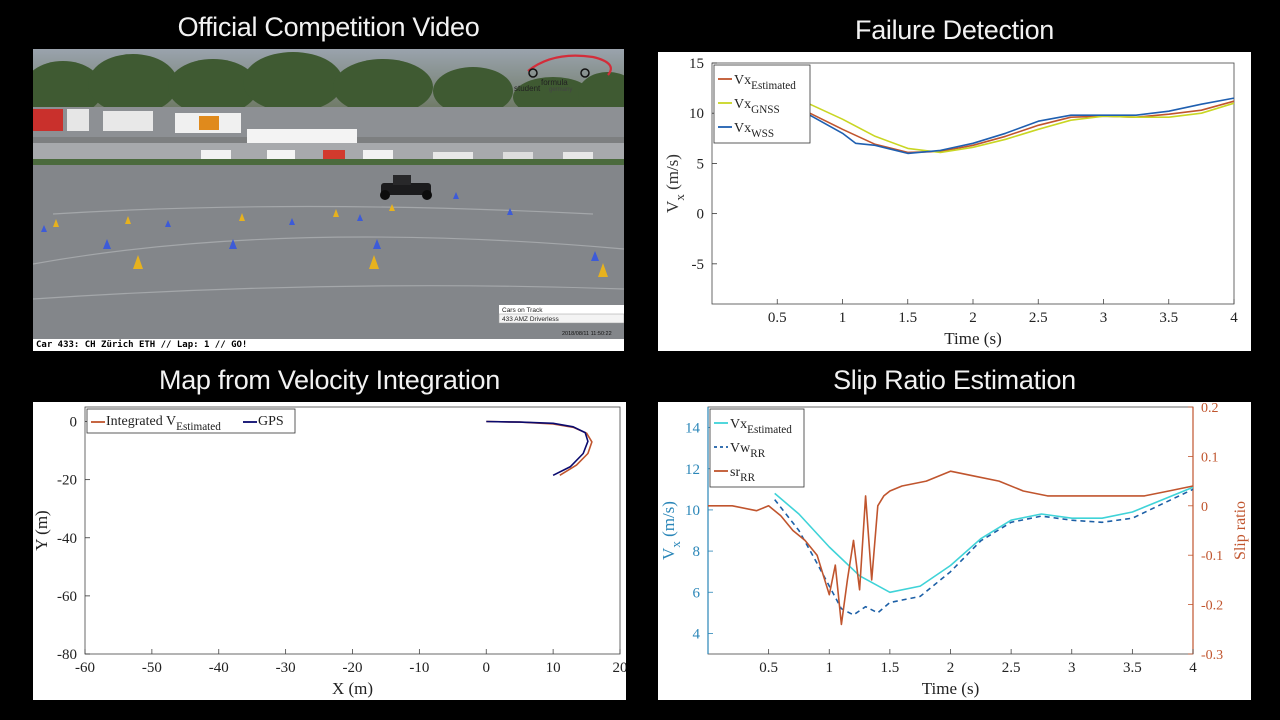 Image resolution: width=1280 pixels, height=720 pixels. What do you see at coordinates (67, 597) in the screenshot?
I see `y-tick-label: -60` at bounding box center [67, 597].